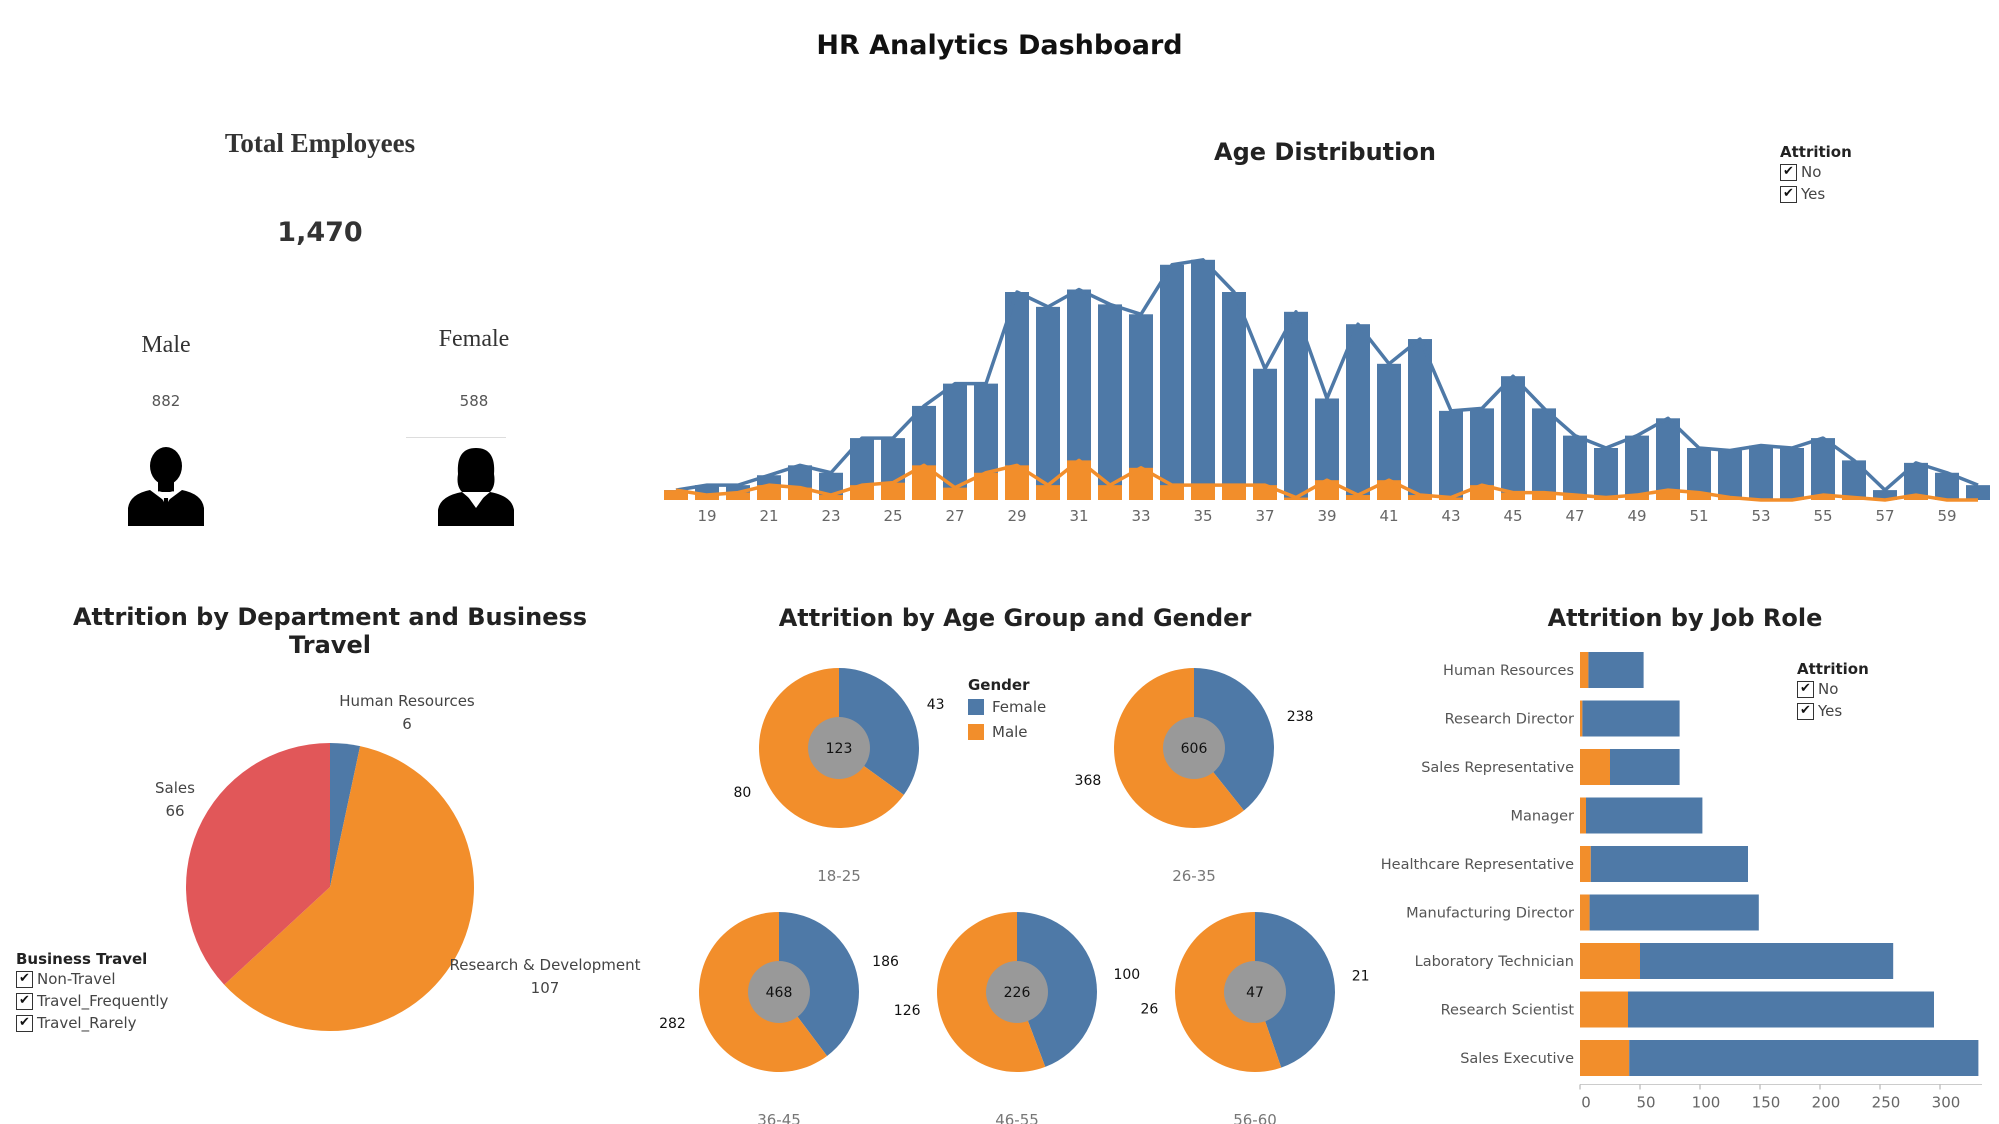 The height and width of the screenshot is (1124, 1999). What do you see at coordinates (1508, 1011) in the screenshot?
I see `jobrole-category-label: Research Scientist` at bounding box center [1508, 1011].